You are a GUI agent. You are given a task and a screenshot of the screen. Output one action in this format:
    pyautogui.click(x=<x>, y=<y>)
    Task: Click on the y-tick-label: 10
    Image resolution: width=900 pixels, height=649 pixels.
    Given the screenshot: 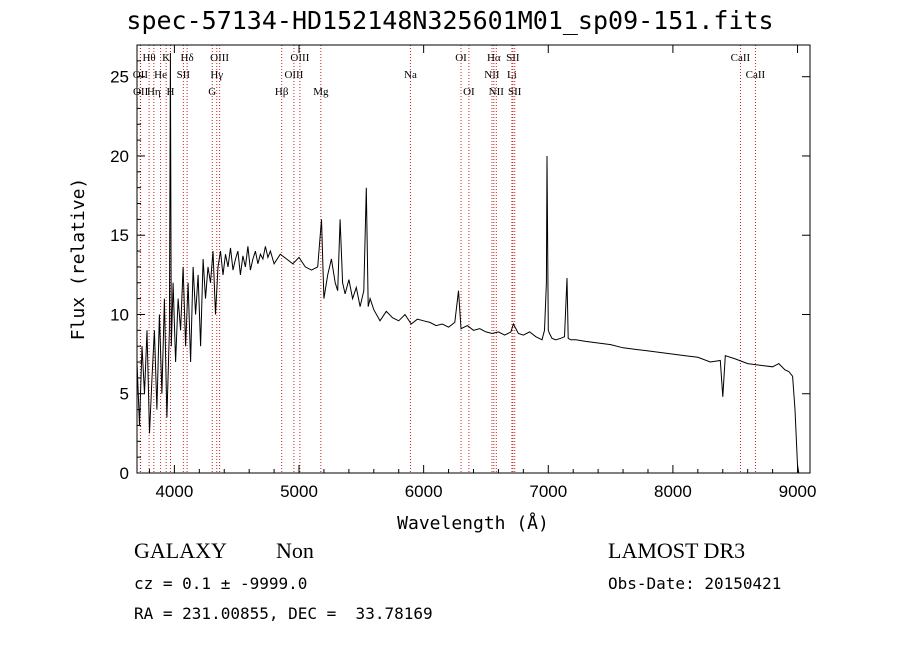 What is the action you would take?
    pyautogui.click(x=119, y=314)
    